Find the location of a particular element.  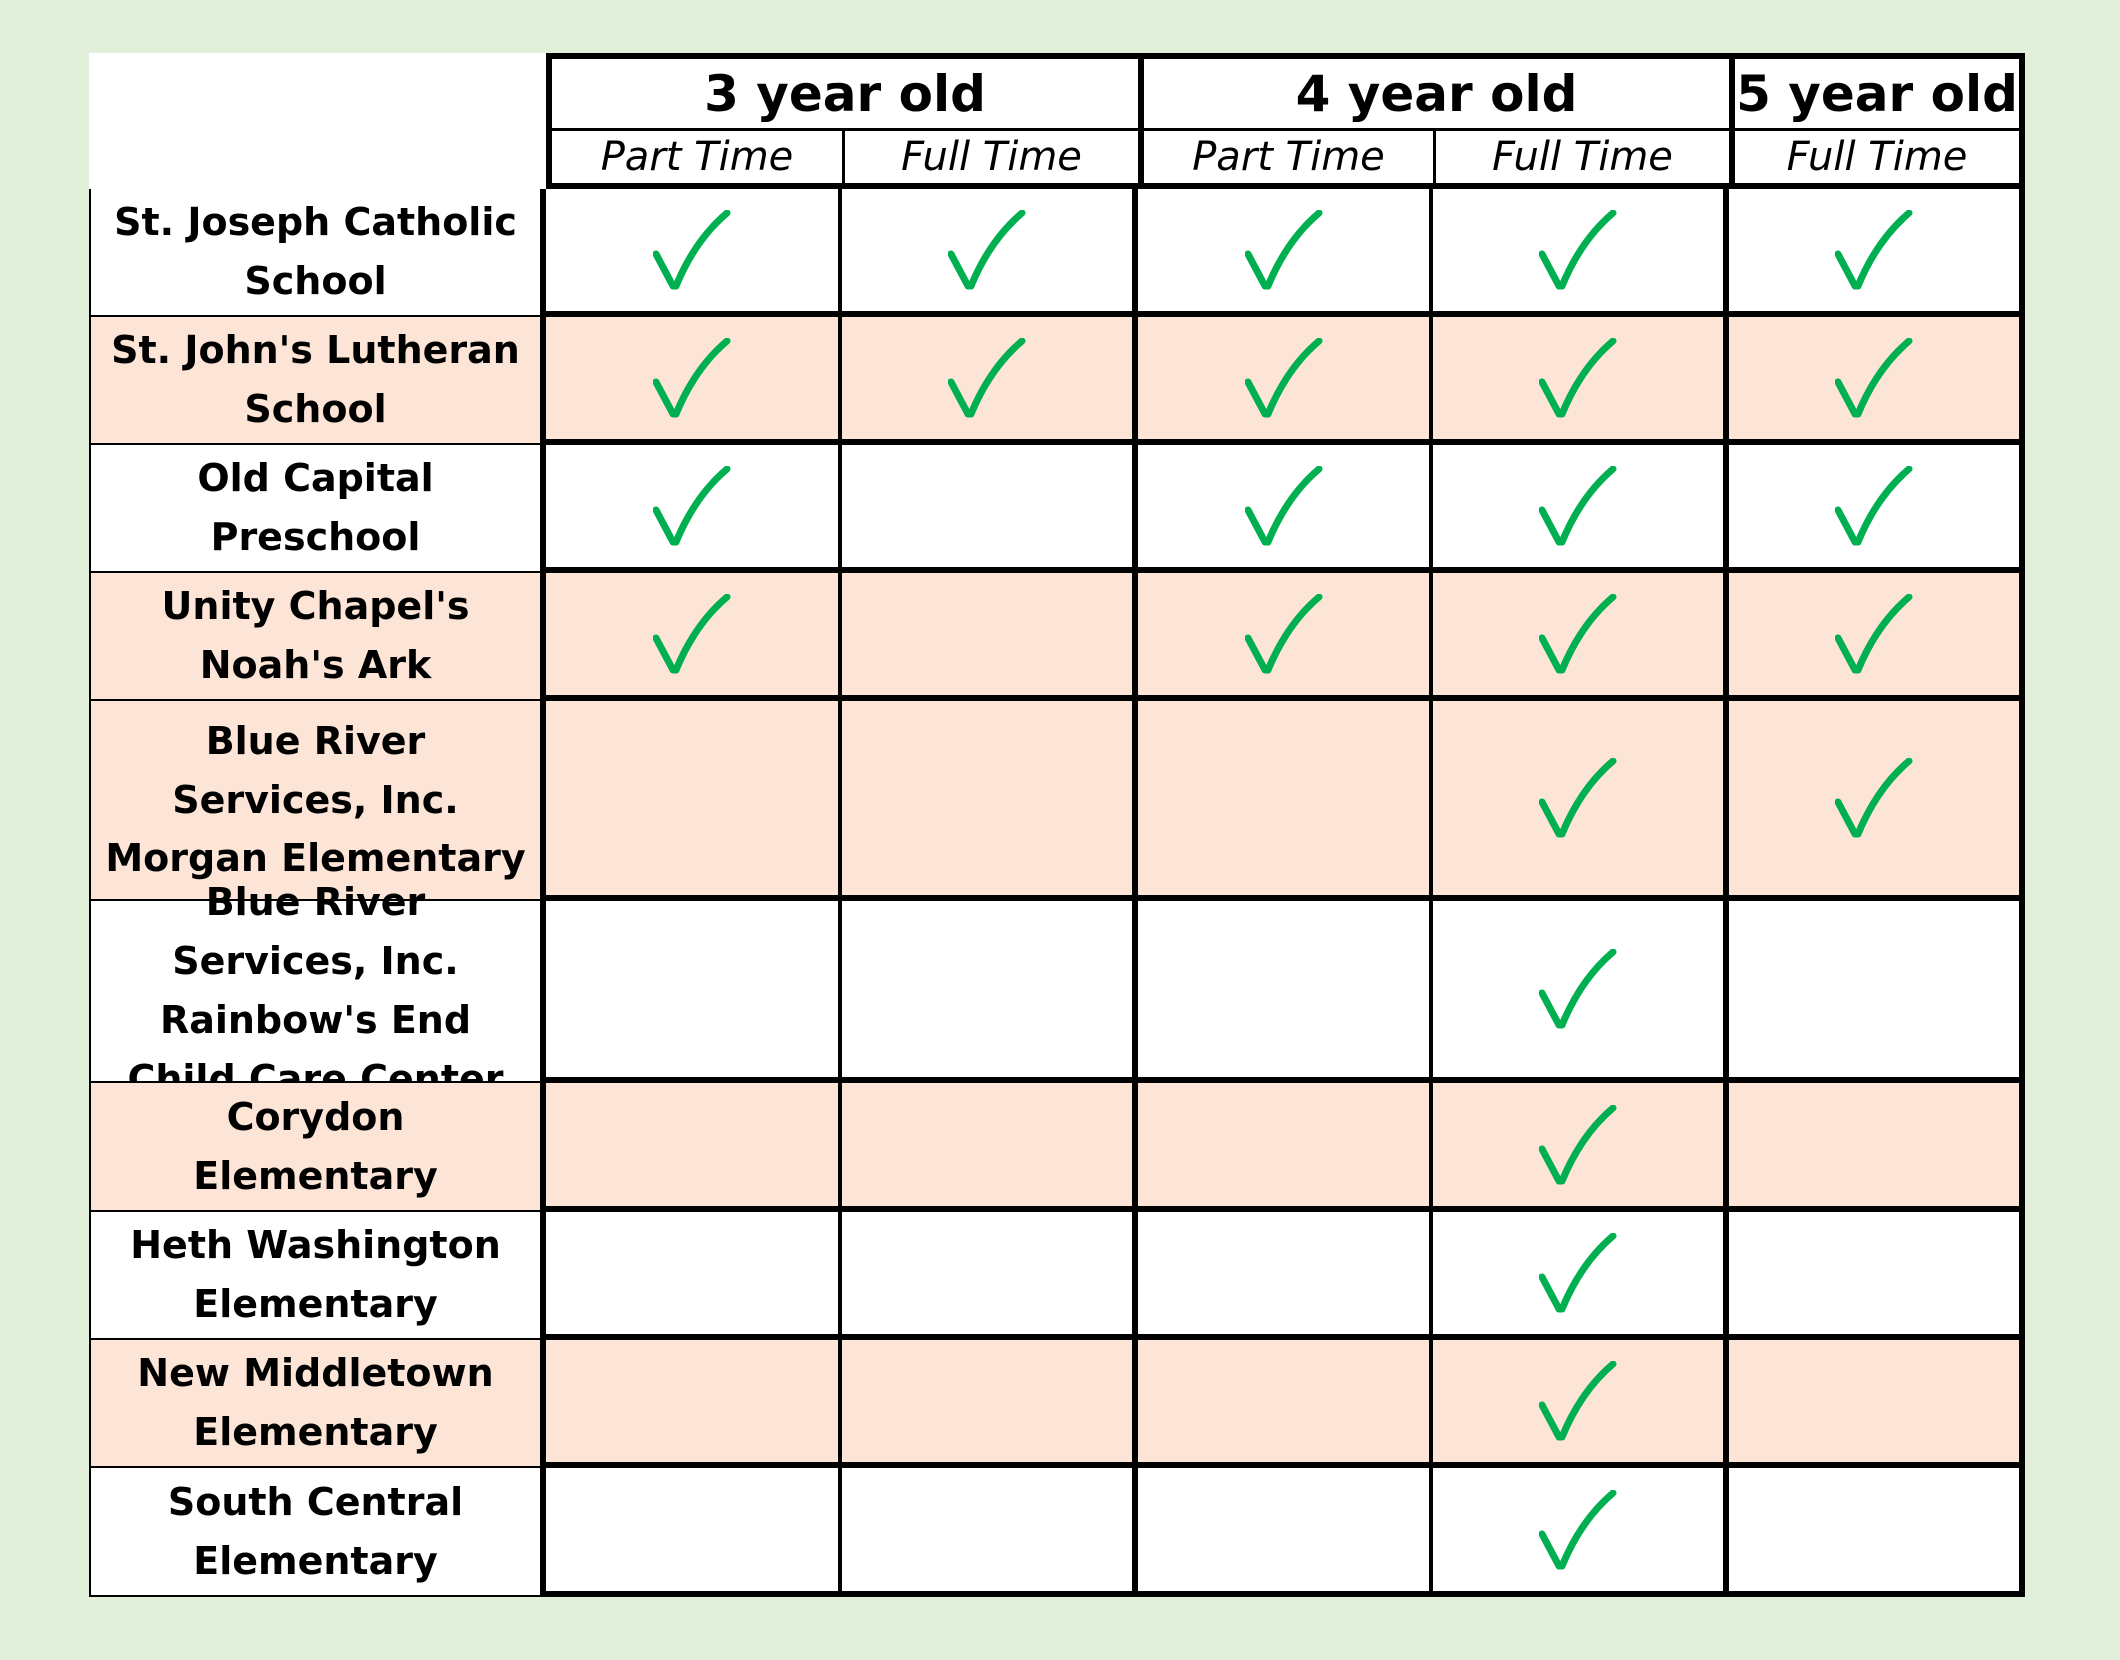

row-label: St. John's Lutheran School is located at coordinates (317, 381).